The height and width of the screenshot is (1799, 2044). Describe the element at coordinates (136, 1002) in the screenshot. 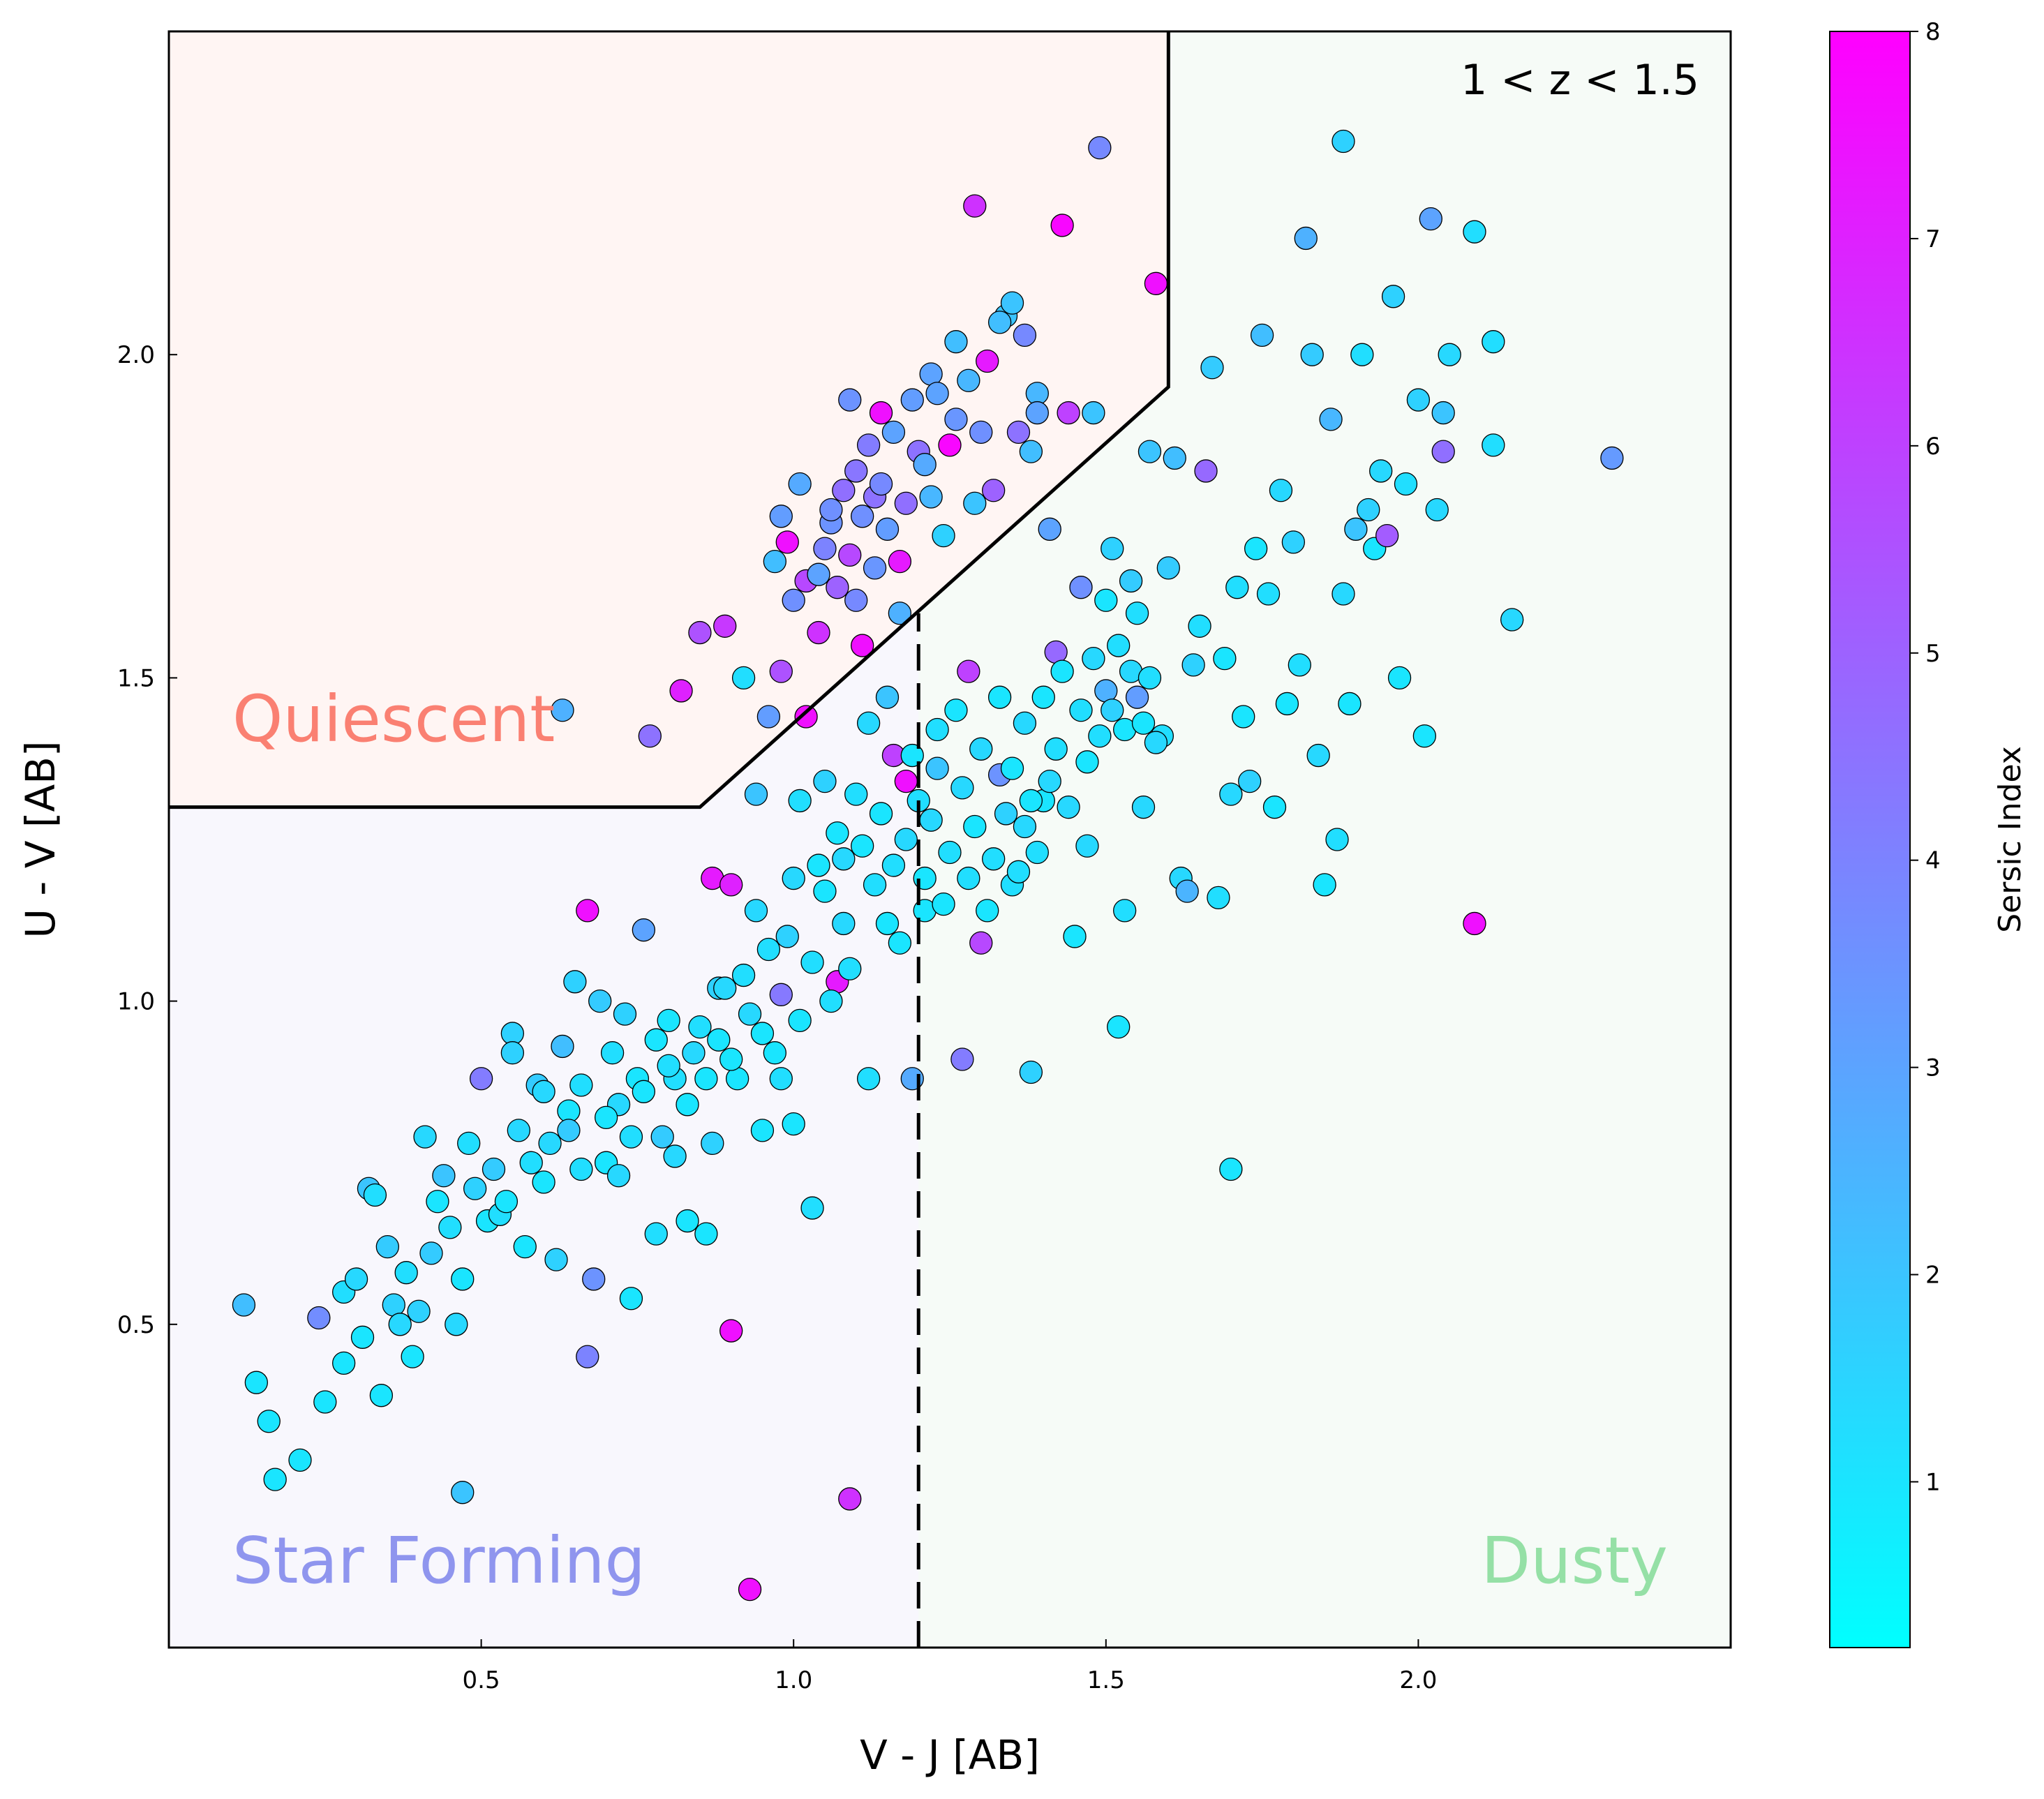

I see `y-tick-label: 1.0` at that location.